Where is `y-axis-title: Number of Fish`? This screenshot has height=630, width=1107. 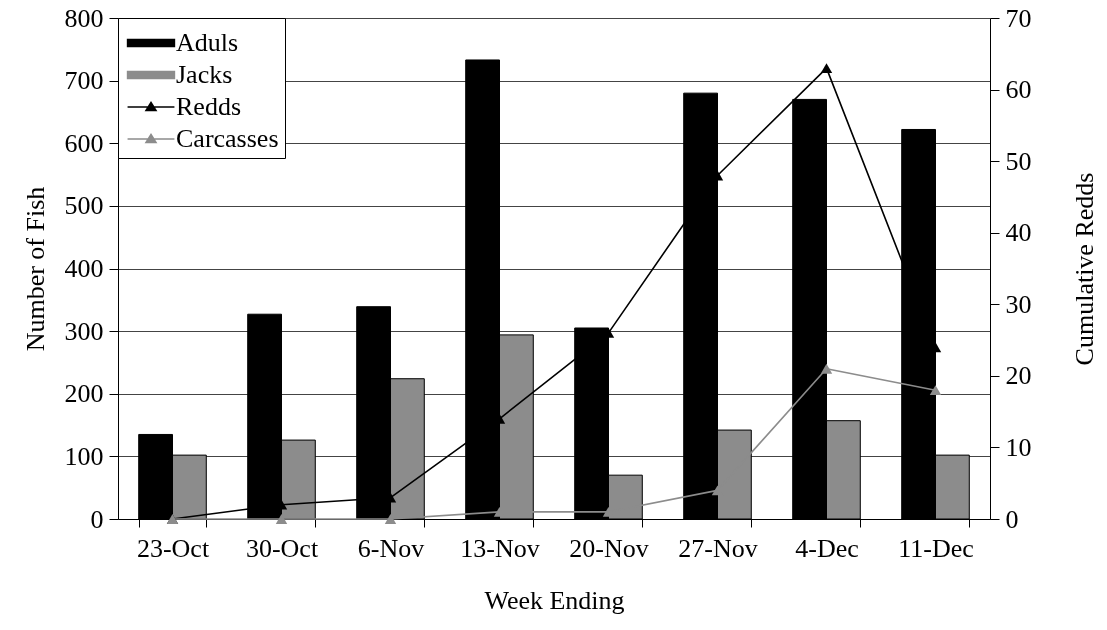
y-axis-title: Number of Fish is located at coordinates (35, 269).